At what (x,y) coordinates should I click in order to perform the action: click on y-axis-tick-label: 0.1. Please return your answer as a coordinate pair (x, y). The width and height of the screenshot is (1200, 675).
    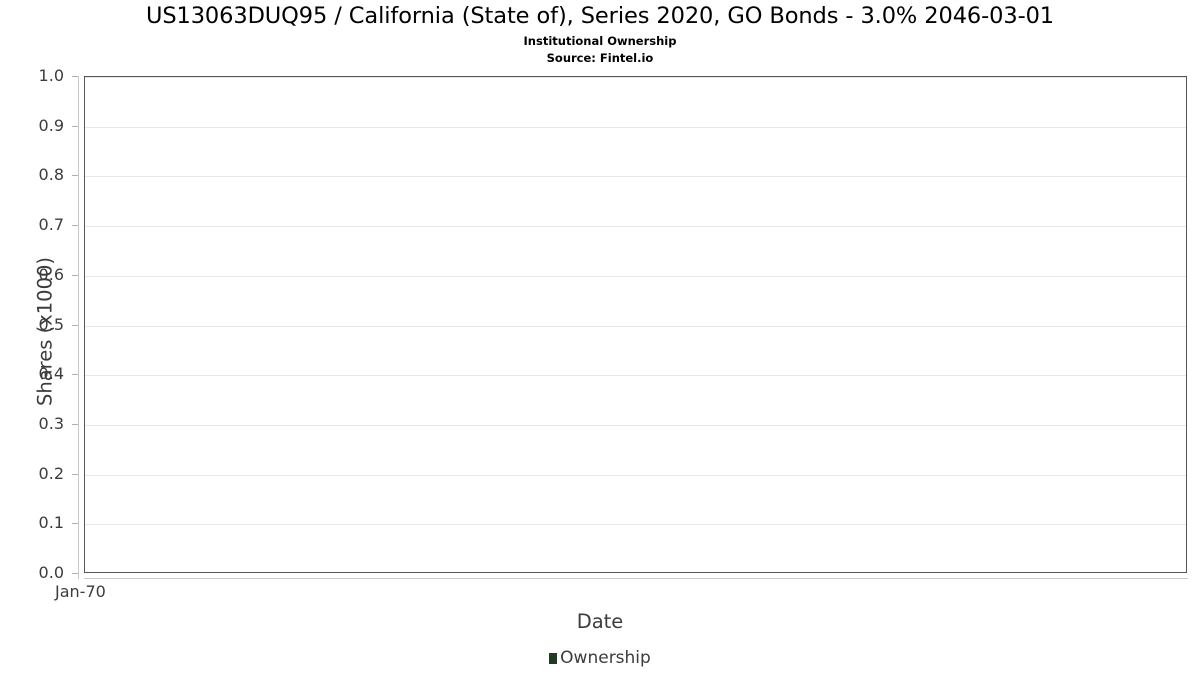
    Looking at the image, I should click on (51, 523).